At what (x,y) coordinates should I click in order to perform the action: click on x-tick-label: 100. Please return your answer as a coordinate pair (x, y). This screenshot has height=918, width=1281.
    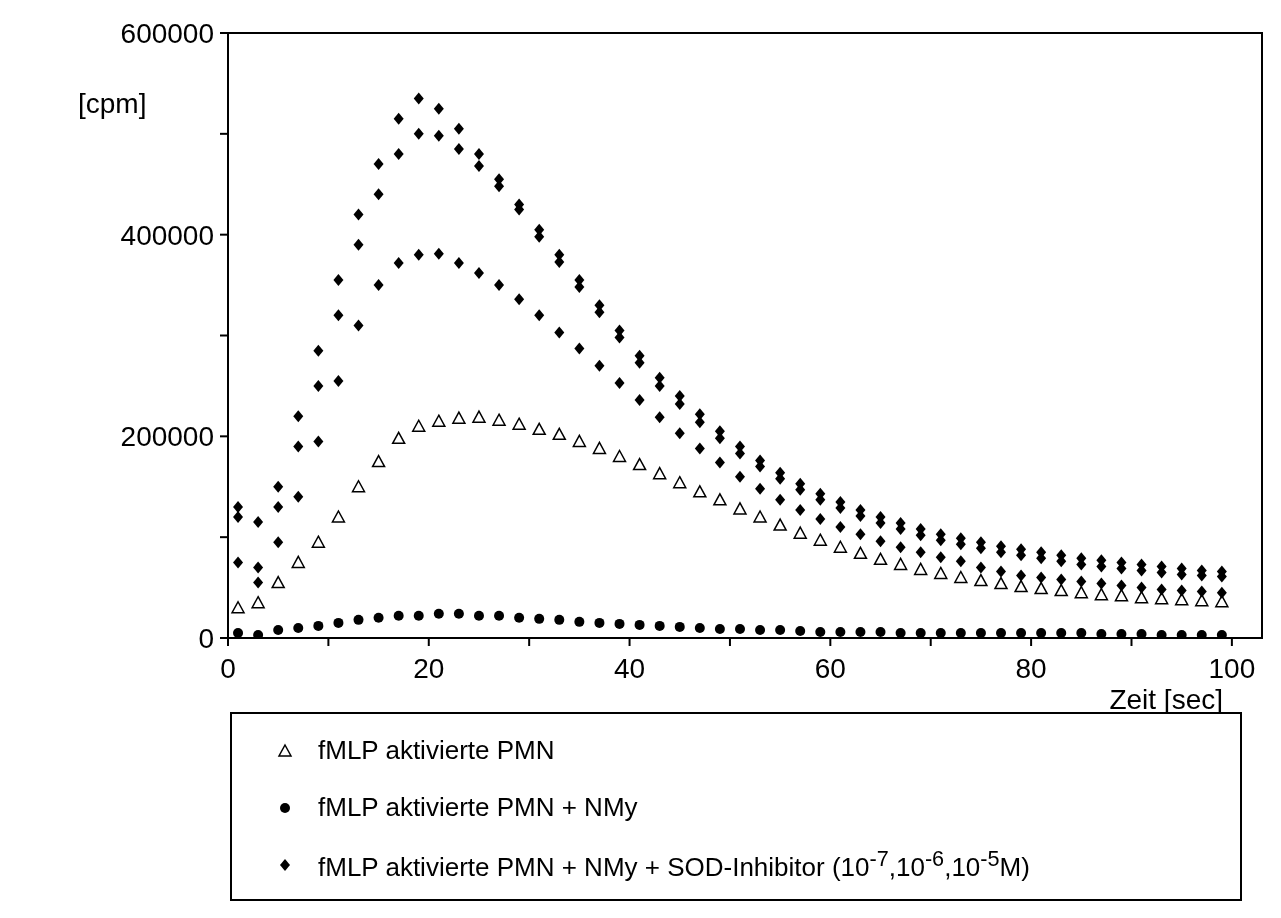
    Looking at the image, I should click on (1232, 668).